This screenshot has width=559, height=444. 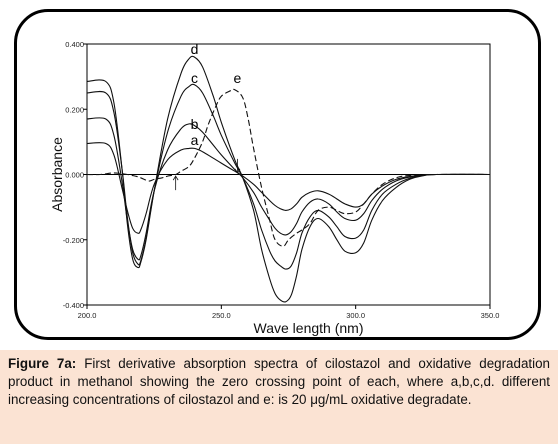 What do you see at coordinates (195, 49) in the screenshot?
I see `series-label-d: d` at bounding box center [195, 49].